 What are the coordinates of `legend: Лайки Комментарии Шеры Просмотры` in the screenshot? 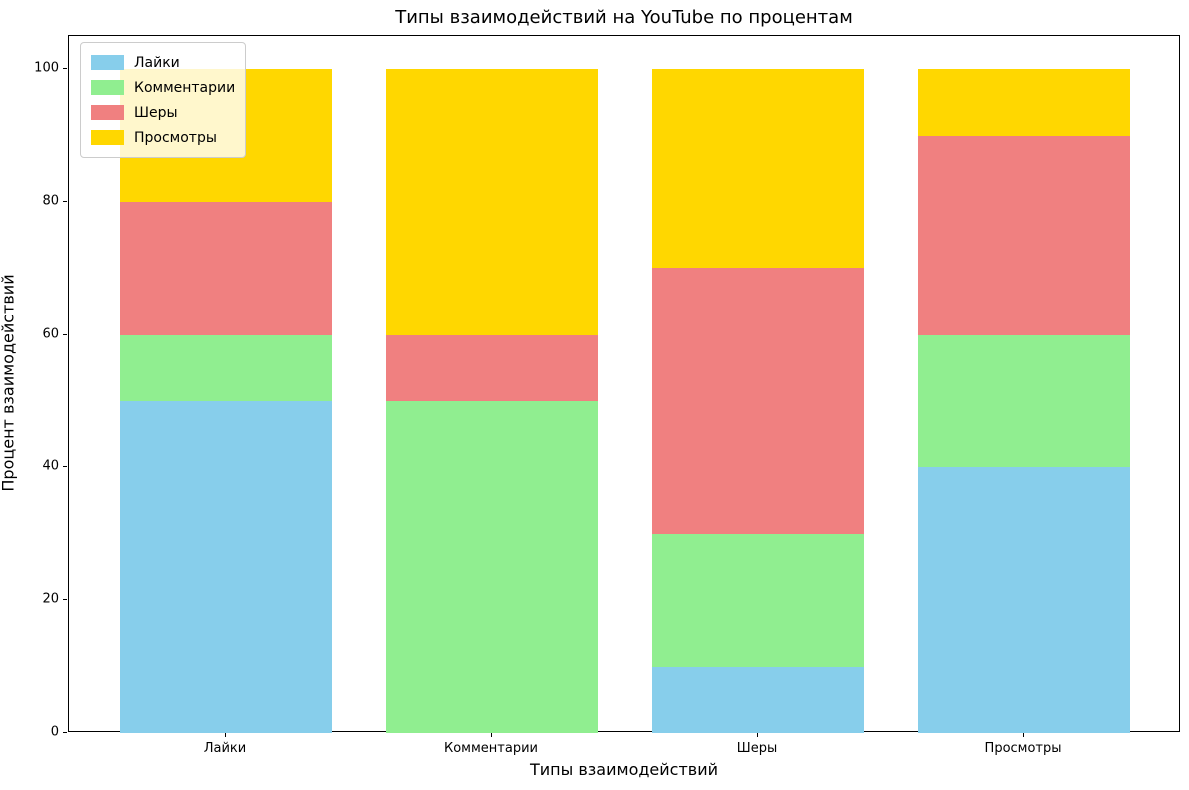 It's located at (163, 100).